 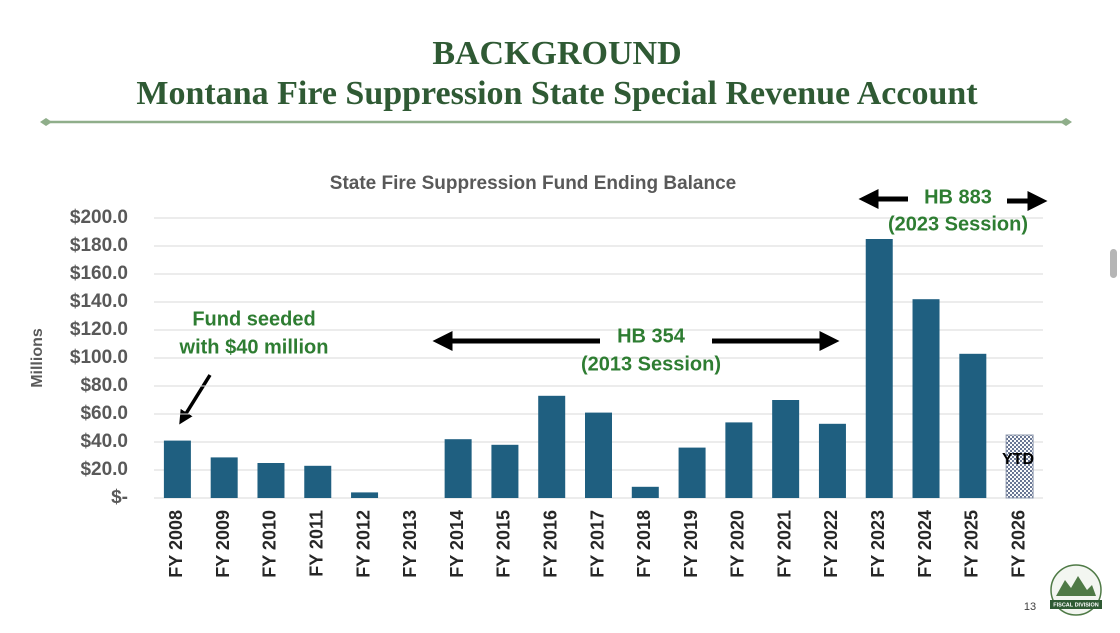 What do you see at coordinates (1113, 263) in the screenshot?
I see `scrollbar` at bounding box center [1113, 263].